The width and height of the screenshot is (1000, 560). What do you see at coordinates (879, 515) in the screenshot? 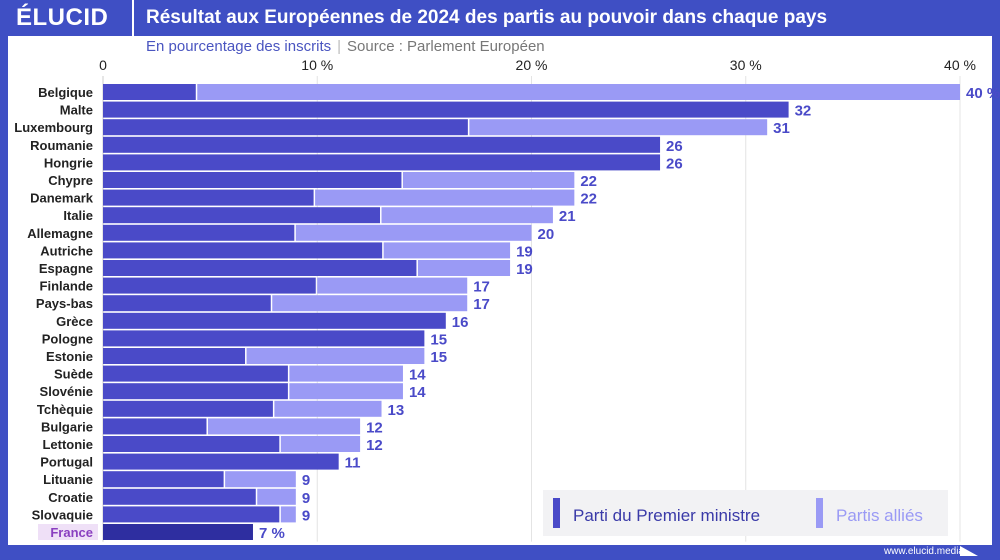
I see `legend-label: Partis alliés` at bounding box center [879, 515].